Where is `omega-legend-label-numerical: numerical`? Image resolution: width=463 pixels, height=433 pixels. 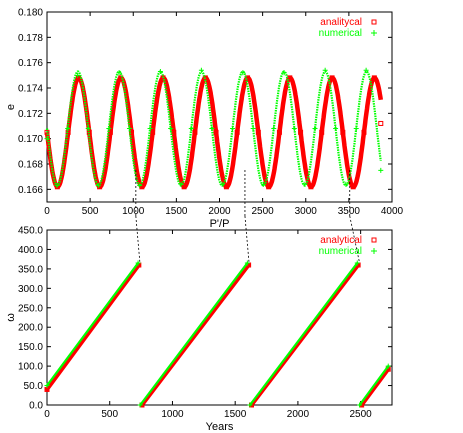 omega-legend-label-numerical: numerical is located at coordinates (340, 251).